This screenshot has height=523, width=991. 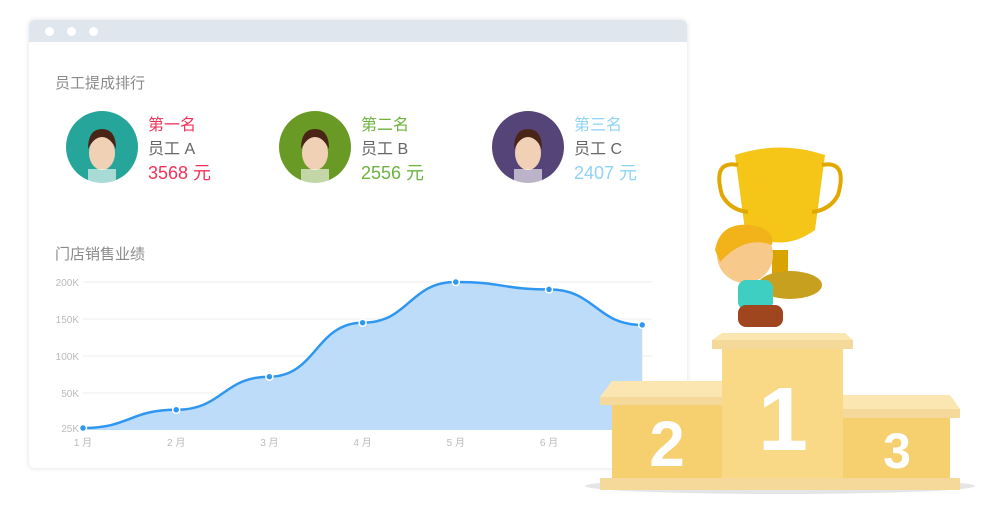 I want to click on commission-amount: 2407 元, so click(x=606, y=173).